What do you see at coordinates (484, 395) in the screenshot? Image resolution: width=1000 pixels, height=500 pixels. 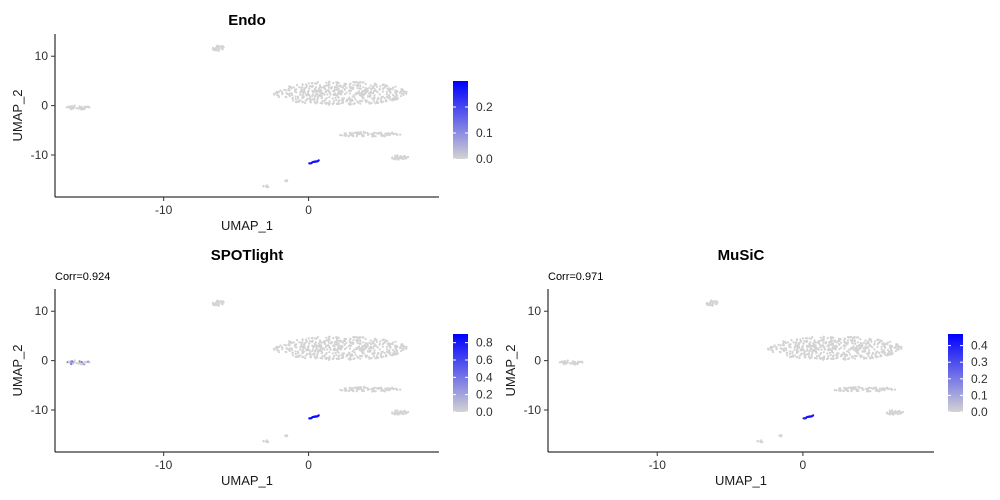 I see `legend-label: 0.2` at bounding box center [484, 395].